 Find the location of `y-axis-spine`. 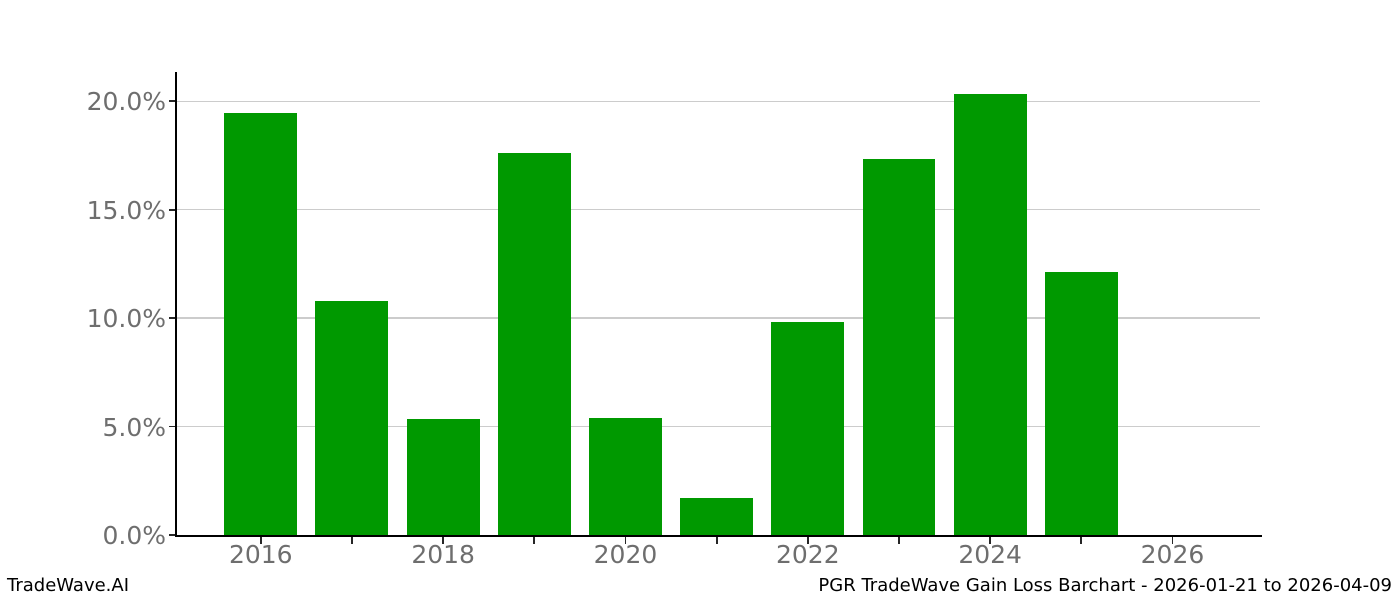

y-axis-spine is located at coordinates (176, 304).